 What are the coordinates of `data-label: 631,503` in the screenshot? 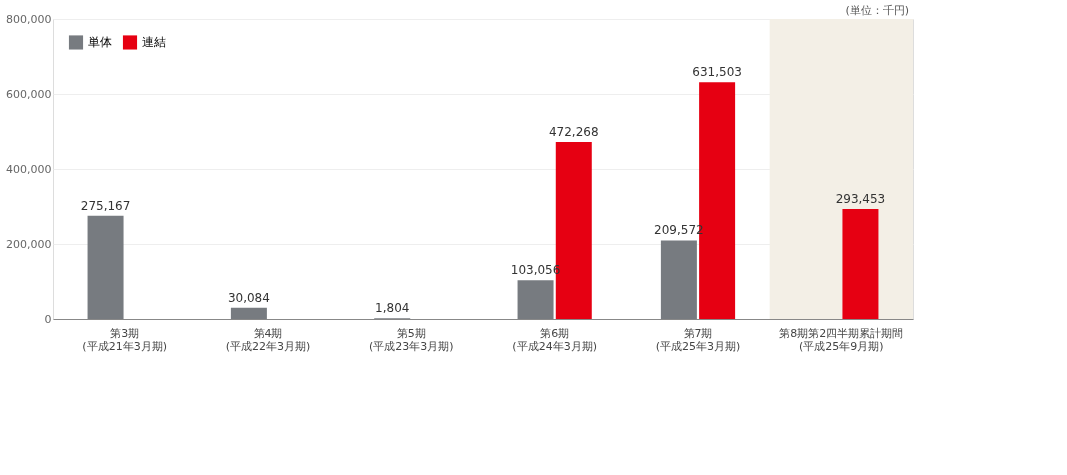 It's located at (717, 72).